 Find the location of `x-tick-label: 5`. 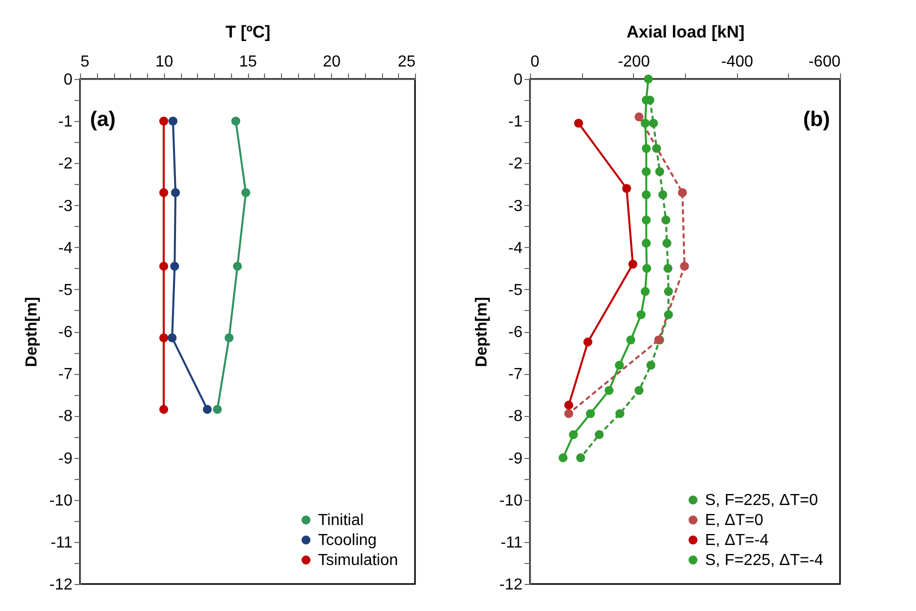

x-tick-label: 5 is located at coordinates (85, 62).